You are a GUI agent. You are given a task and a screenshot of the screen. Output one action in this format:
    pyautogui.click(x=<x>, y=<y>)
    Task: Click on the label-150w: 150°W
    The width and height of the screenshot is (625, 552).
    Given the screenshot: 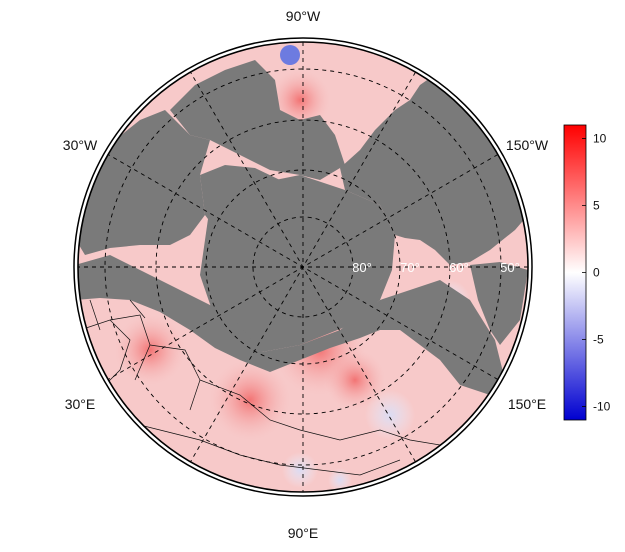 What is the action you would take?
    pyautogui.click(x=527, y=145)
    